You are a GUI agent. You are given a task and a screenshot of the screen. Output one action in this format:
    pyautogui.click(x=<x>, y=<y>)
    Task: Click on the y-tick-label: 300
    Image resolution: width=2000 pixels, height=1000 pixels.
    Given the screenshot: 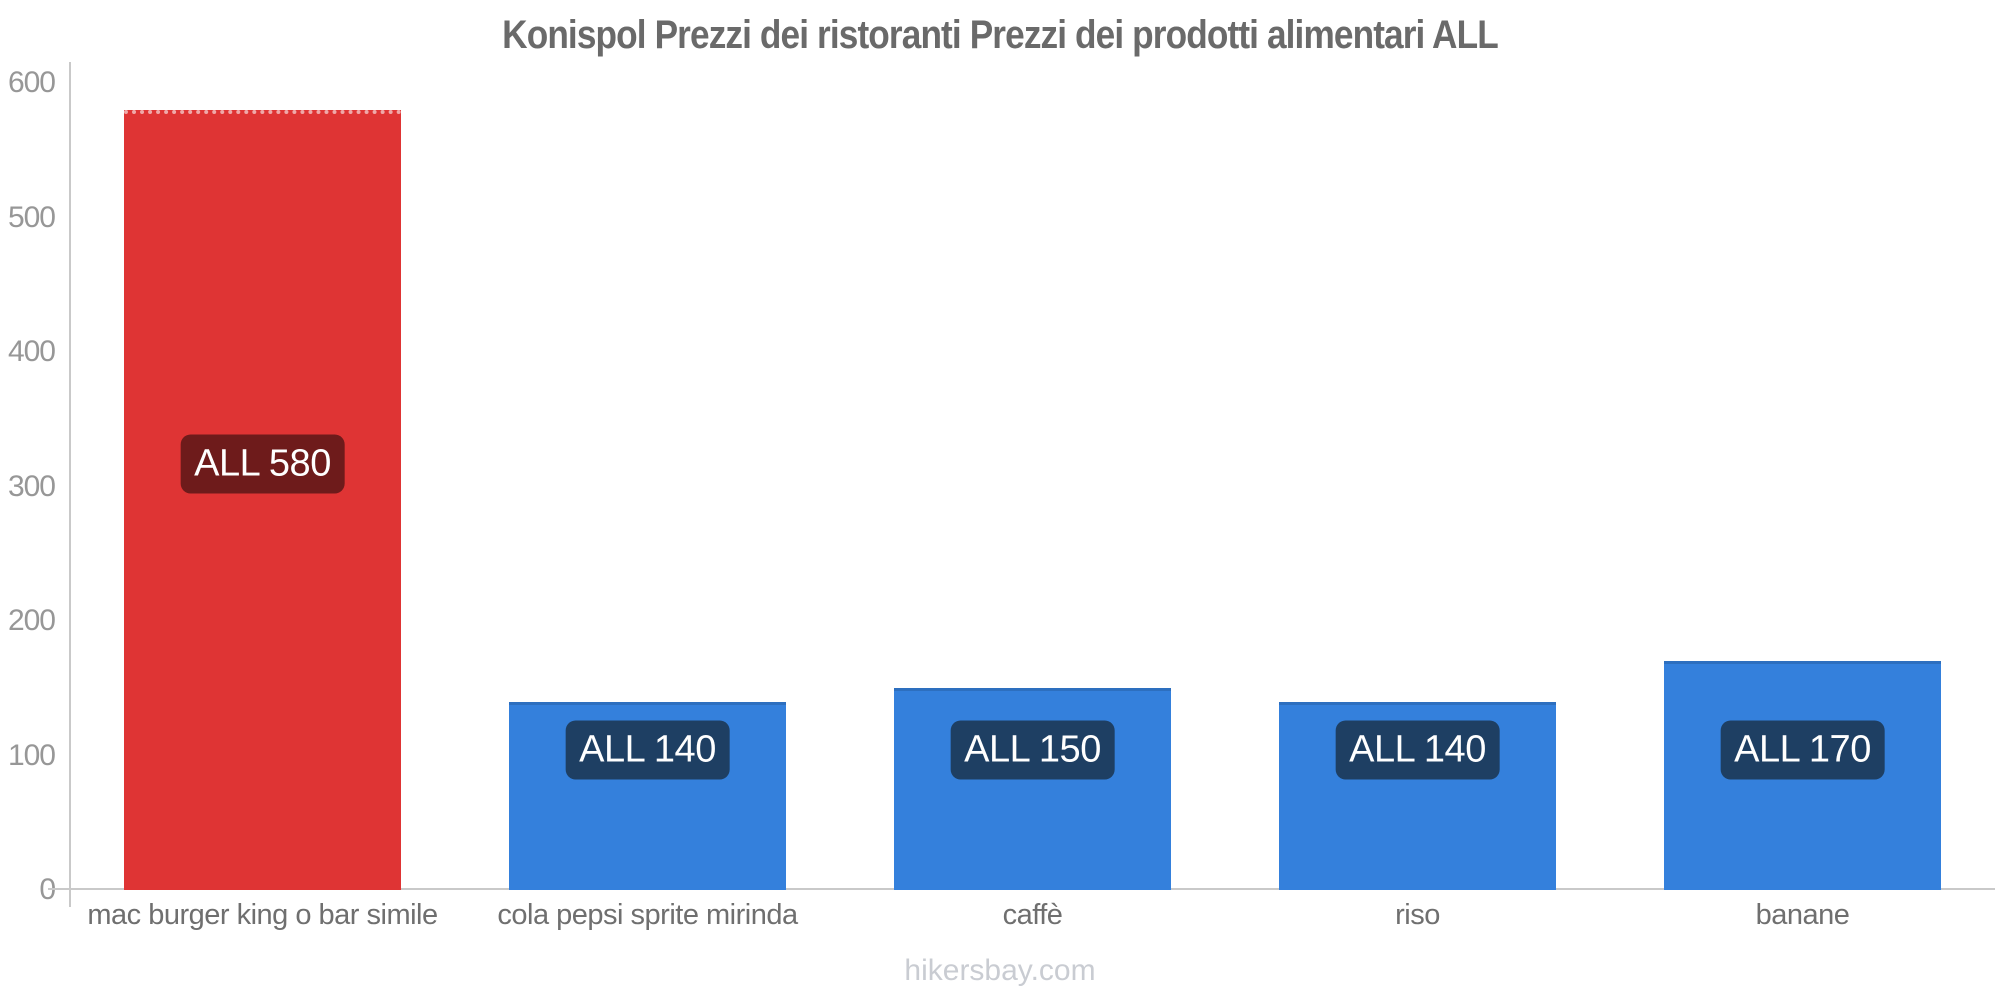 What is the action you would take?
    pyautogui.click(x=31, y=486)
    